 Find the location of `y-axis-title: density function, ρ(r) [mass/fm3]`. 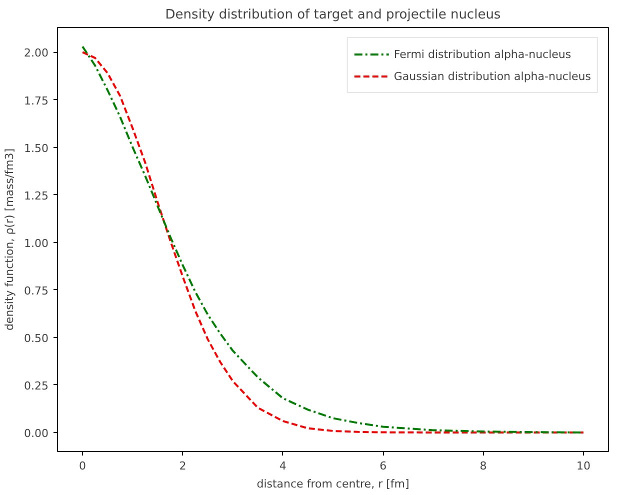

y-axis-title: density function, ρ(r) [mass/fm3] is located at coordinates (9, 239).